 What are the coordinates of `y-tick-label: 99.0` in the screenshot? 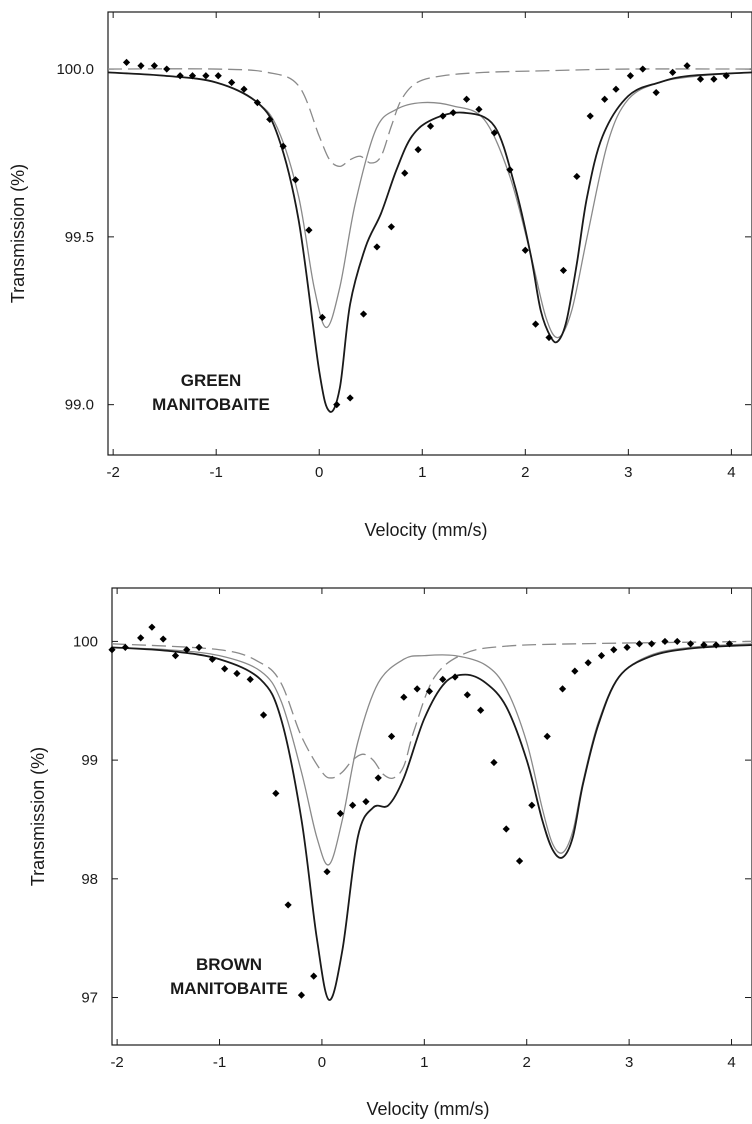 It's located at (79, 405).